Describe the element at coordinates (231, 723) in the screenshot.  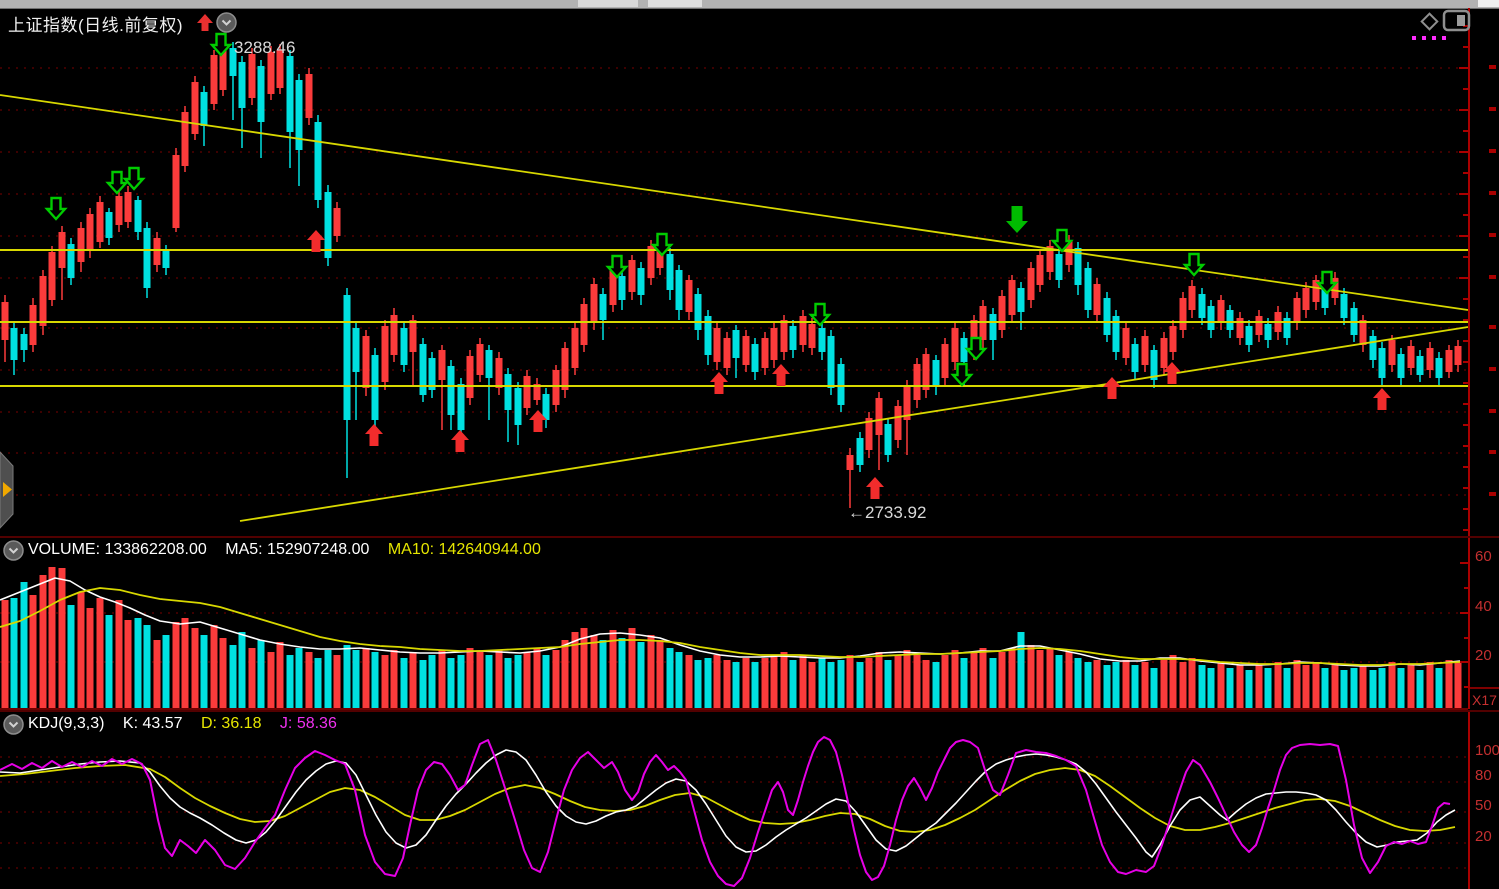
I see `kdj-d-value: D: 36.18` at that location.